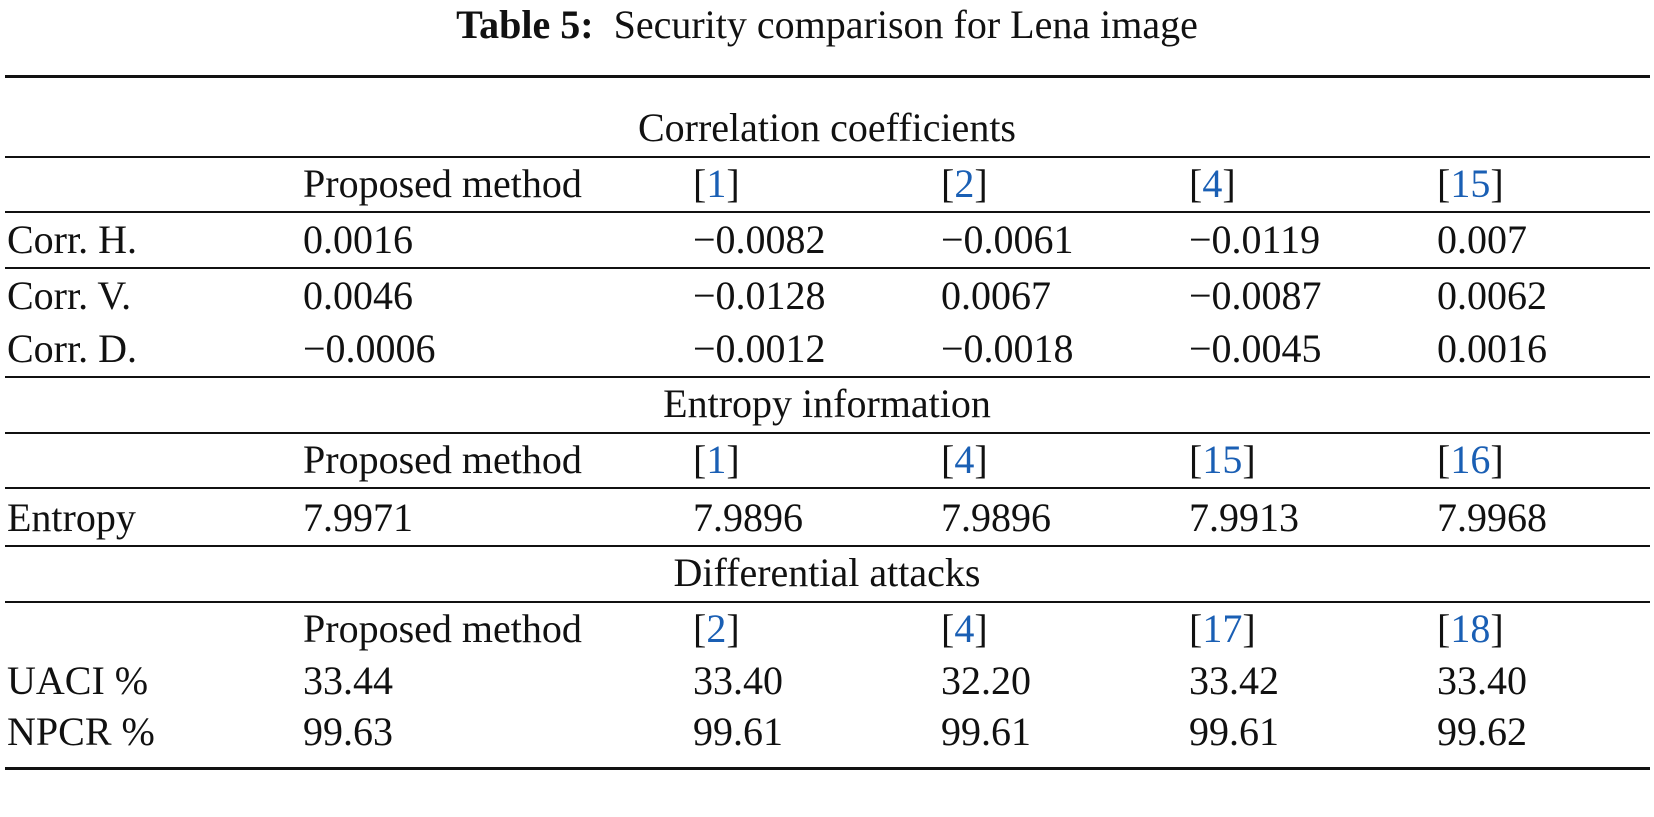 The image size is (1654, 817). What do you see at coordinates (358, 517) in the screenshot?
I see `table-cell: 7.9971` at bounding box center [358, 517].